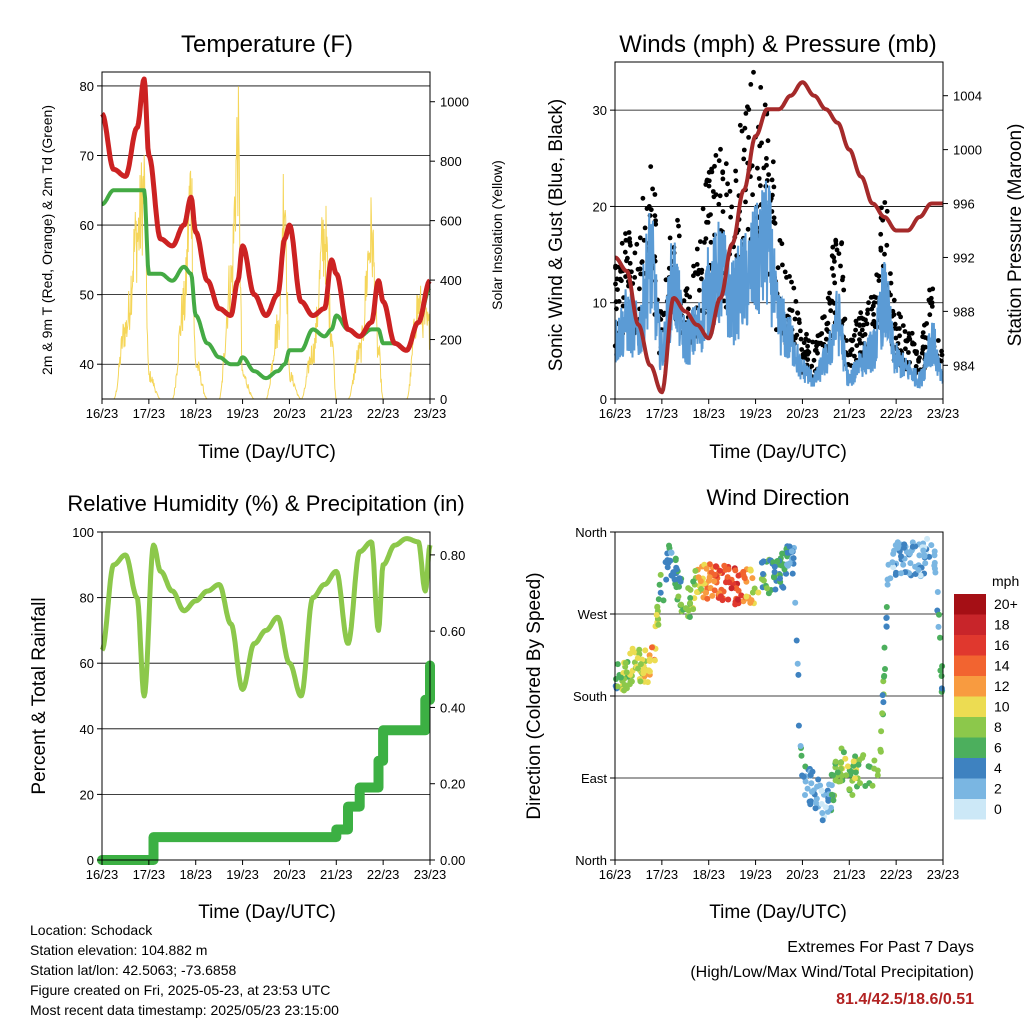 This screenshot has height=1024, width=1024. Describe the element at coordinates (849, 413) in the screenshot. I see `wind-x-tick-label: 21/23` at that location.